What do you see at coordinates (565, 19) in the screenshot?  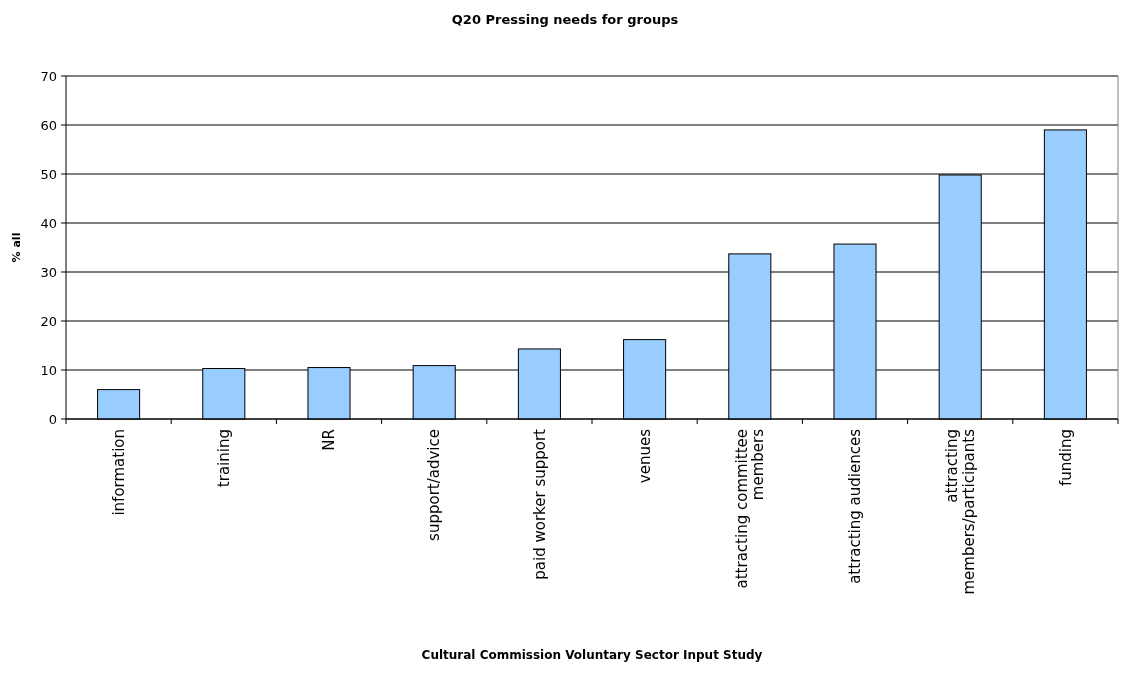 I see `chart-title: Q20 Pressing needs for groups` at bounding box center [565, 19].